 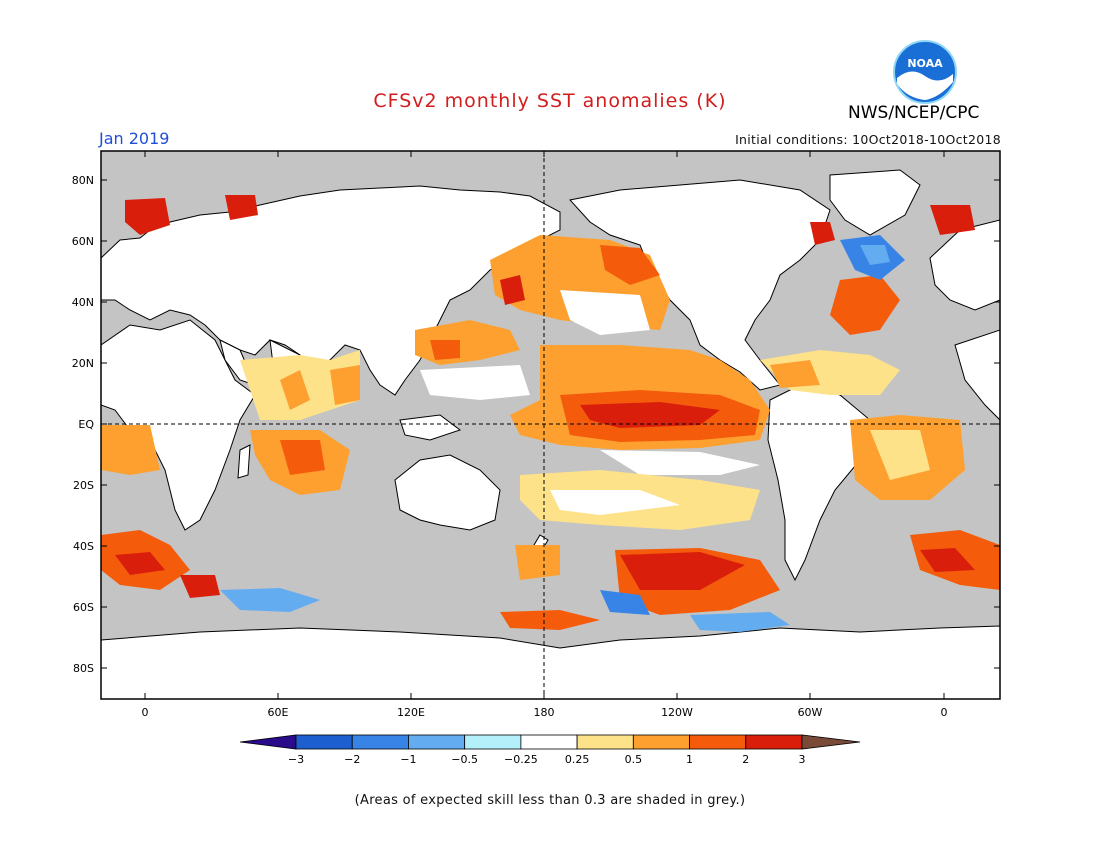 I want to click on colorbar-arrow-high, so click(x=831, y=742).